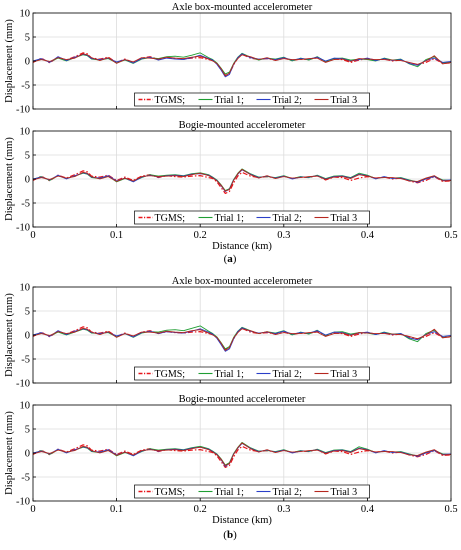 The width and height of the screenshot is (461, 550). I want to click on panel-label-1: (a), so click(230, 259).